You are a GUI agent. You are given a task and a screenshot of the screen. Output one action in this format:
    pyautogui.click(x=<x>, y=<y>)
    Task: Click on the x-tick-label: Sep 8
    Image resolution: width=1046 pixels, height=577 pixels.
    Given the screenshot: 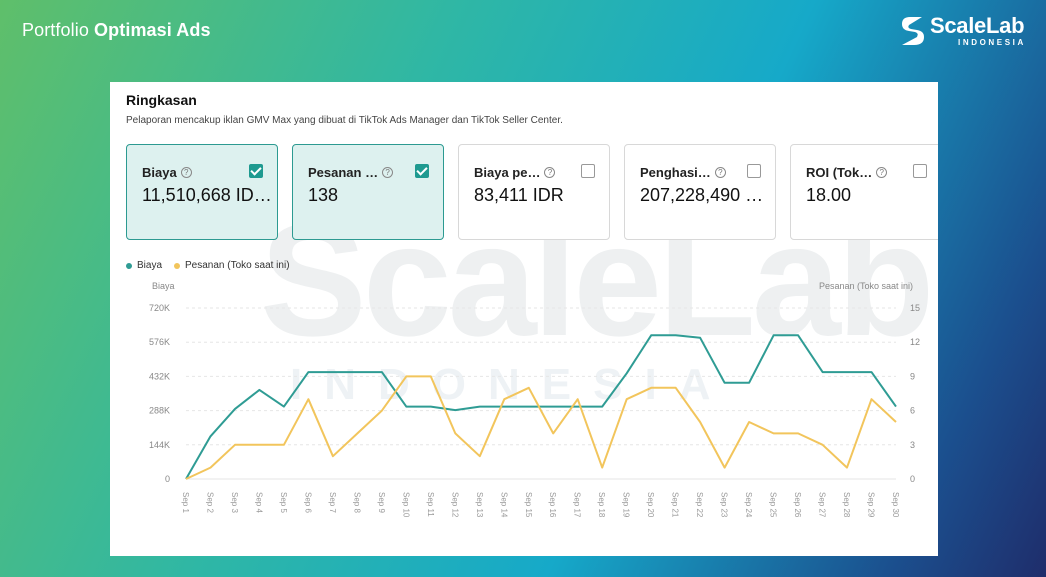 What is the action you would take?
    pyautogui.click(x=356, y=502)
    